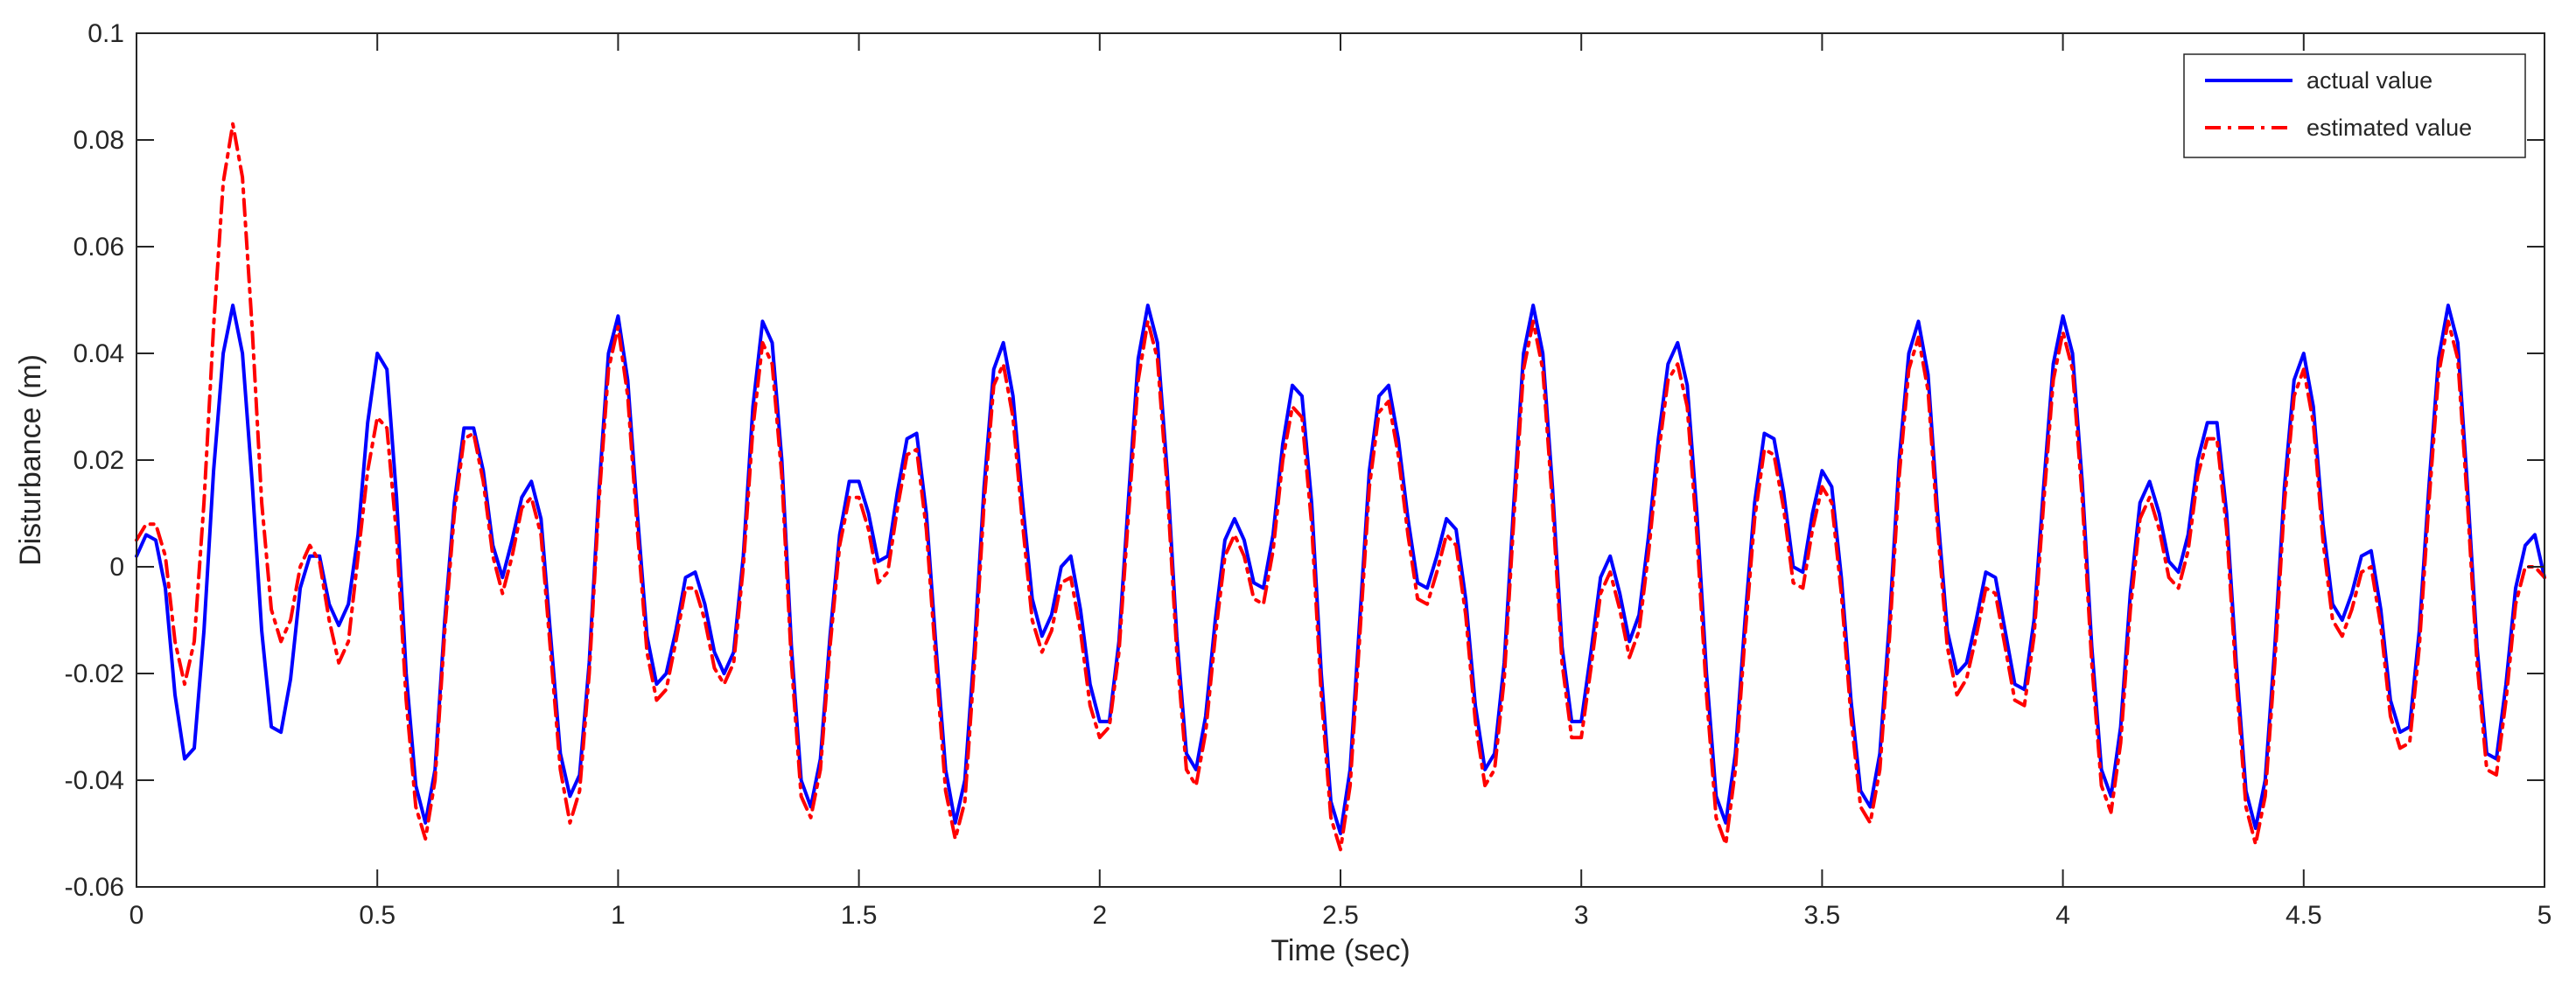 This screenshot has height=991, width=2576. I want to click on x-tick-label: 1.5, so click(859, 915).